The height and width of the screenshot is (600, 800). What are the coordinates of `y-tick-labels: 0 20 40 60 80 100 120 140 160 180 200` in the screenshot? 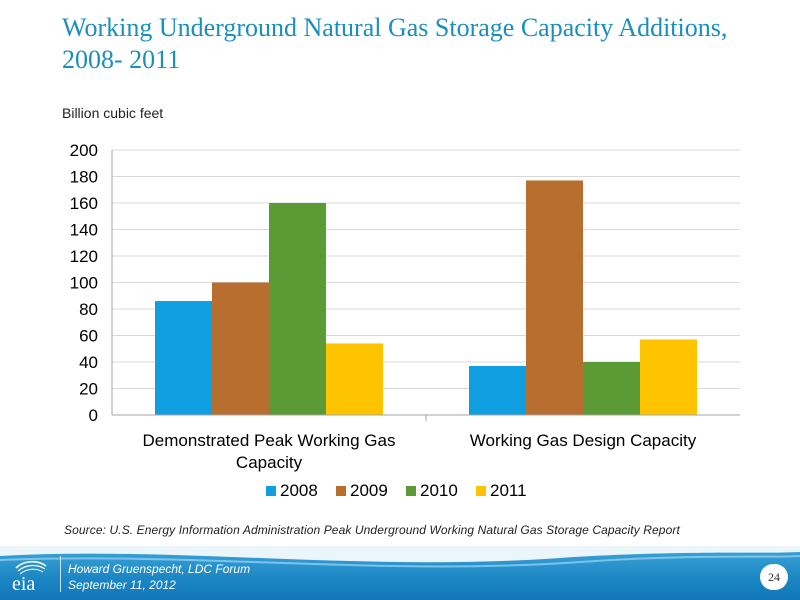 It's located at (84, 283).